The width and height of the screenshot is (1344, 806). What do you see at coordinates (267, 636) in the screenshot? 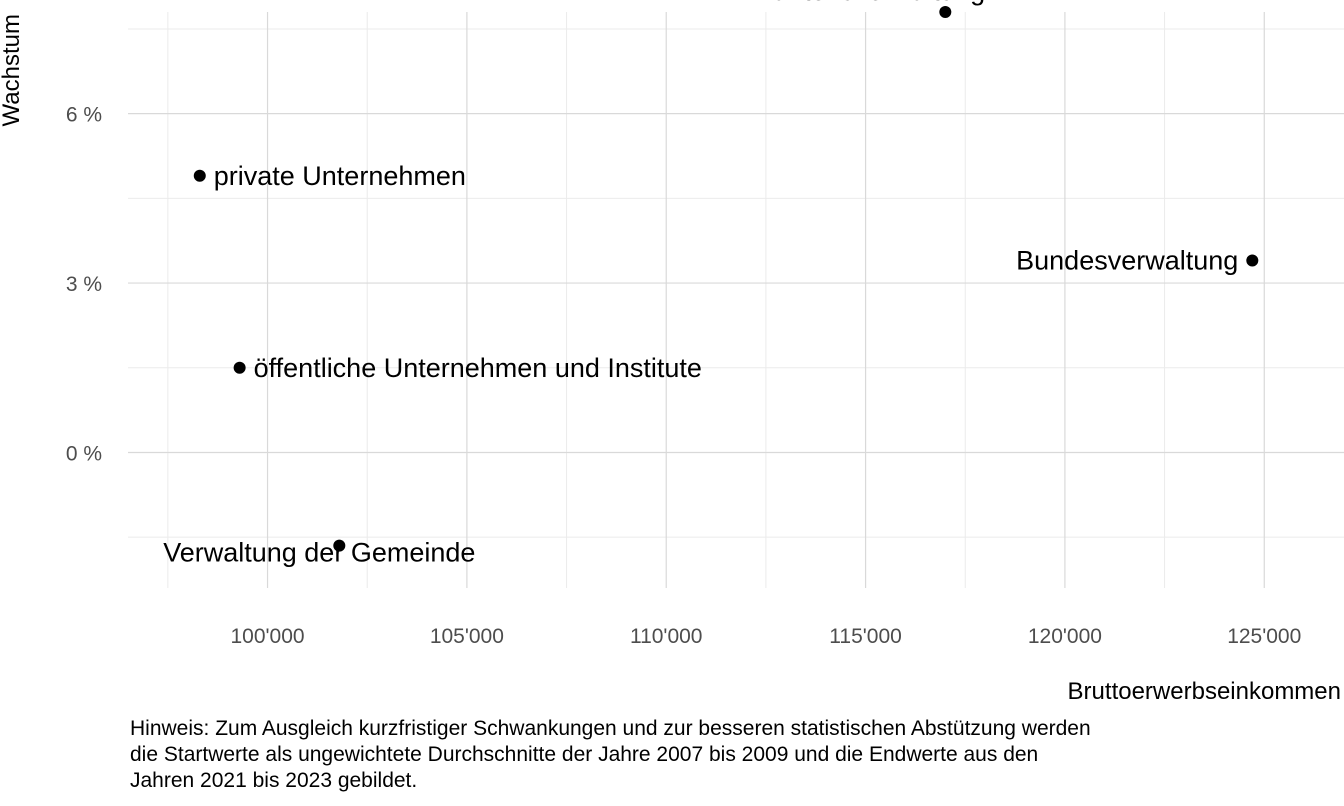
I see `x-tick-label: 100'000` at bounding box center [267, 636].